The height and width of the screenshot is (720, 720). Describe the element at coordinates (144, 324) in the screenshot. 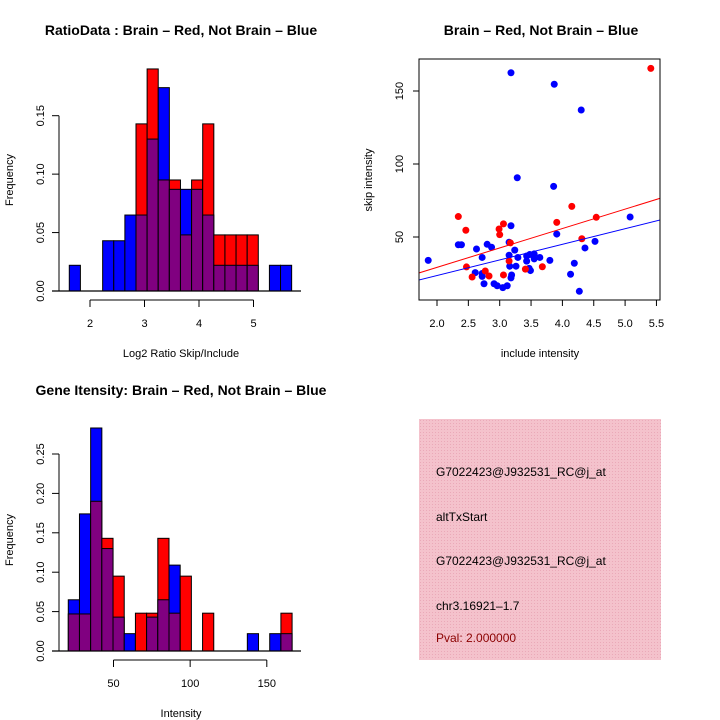

I see `x-tick-label: 3` at that location.